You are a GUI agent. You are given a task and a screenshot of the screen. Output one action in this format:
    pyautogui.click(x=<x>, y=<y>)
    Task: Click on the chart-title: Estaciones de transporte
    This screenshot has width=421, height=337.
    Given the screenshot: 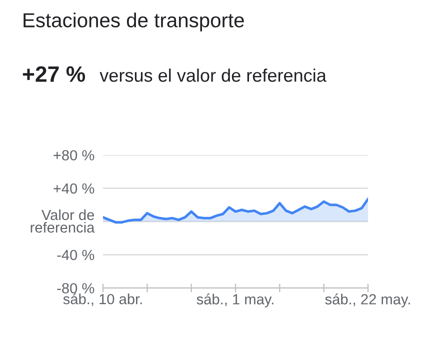 What is the action you would take?
    pyautogui.click(x=134, y=22)
    